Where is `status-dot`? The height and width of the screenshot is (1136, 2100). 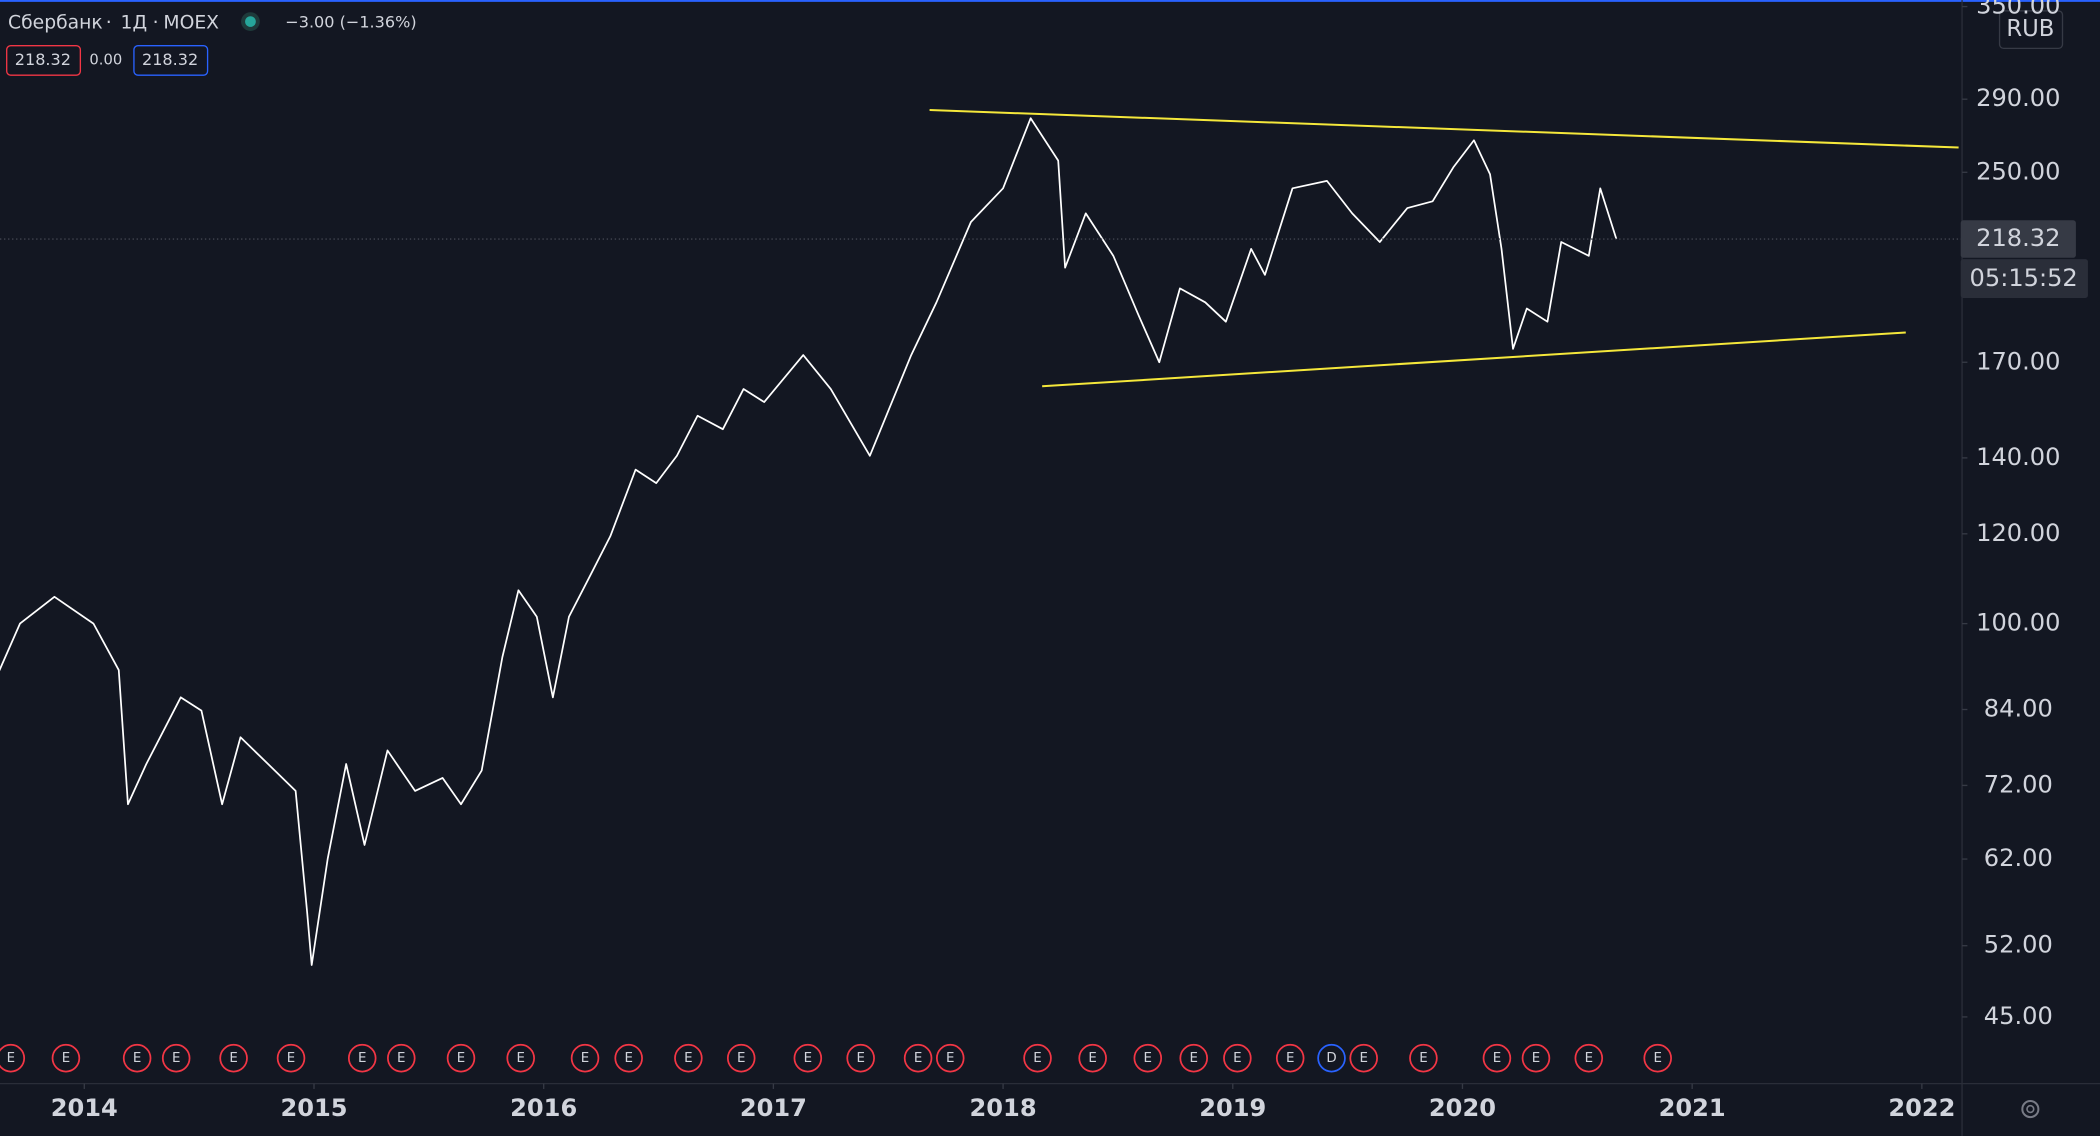
status-dot is located at coordinates (250, 21).